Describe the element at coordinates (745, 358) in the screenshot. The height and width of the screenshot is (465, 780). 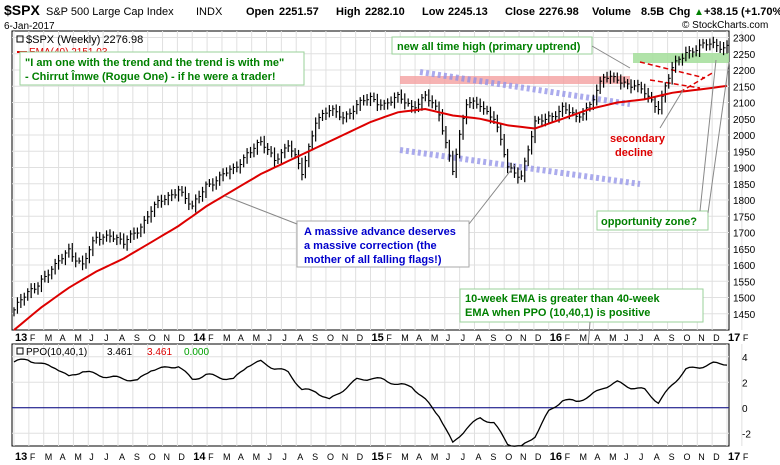
I see `ppo-y-tick: 4` at that location.